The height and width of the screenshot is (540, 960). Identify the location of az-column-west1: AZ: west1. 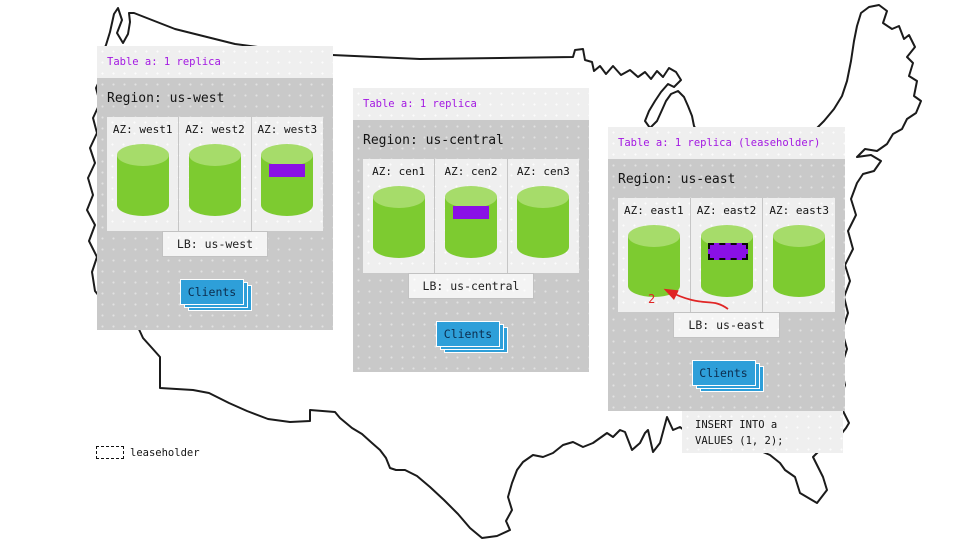
(142, 174).